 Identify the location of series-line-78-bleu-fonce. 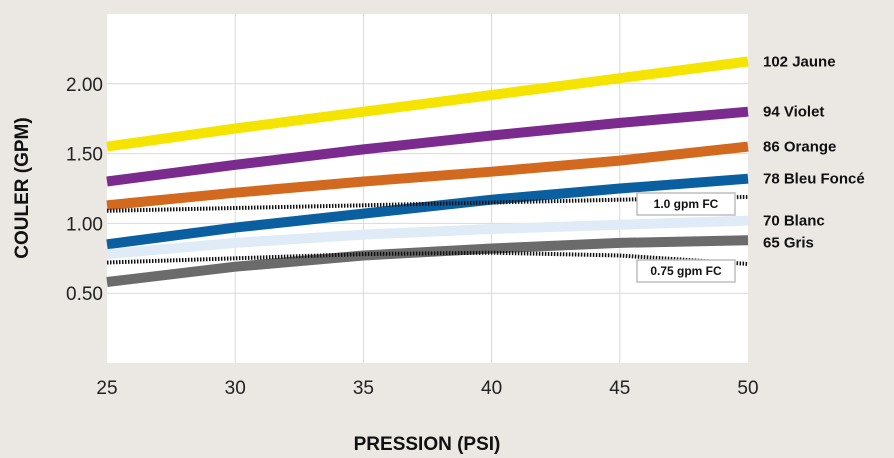
(427, 211).